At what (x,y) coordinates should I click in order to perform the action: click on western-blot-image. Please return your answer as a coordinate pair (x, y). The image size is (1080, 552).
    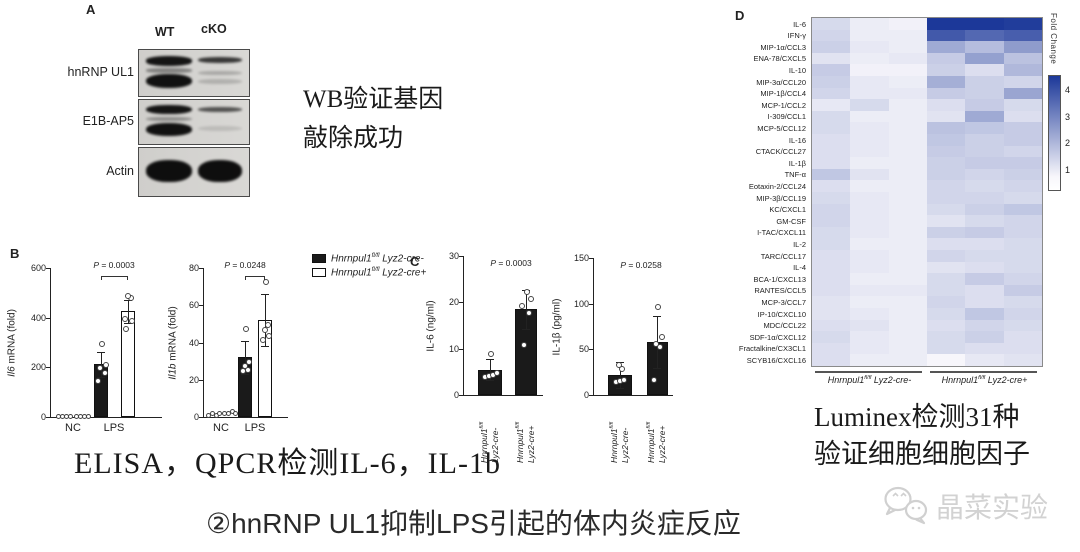
    Looking at the image, I should click on (194, 123).